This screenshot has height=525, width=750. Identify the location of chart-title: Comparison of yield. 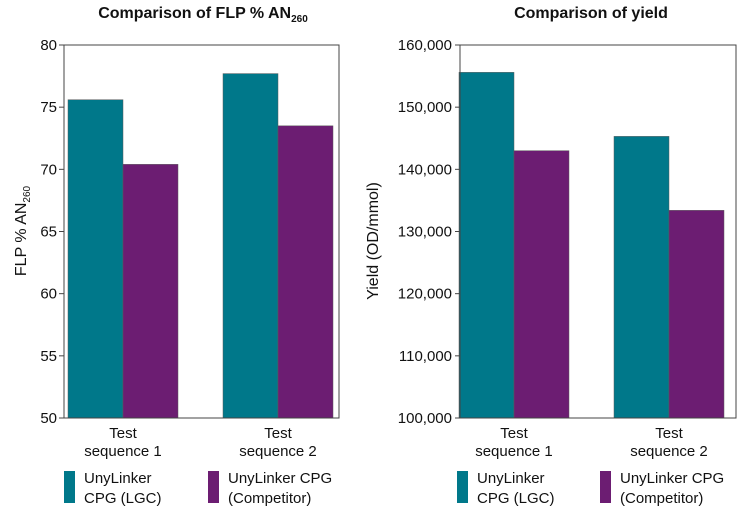
(591, 13).